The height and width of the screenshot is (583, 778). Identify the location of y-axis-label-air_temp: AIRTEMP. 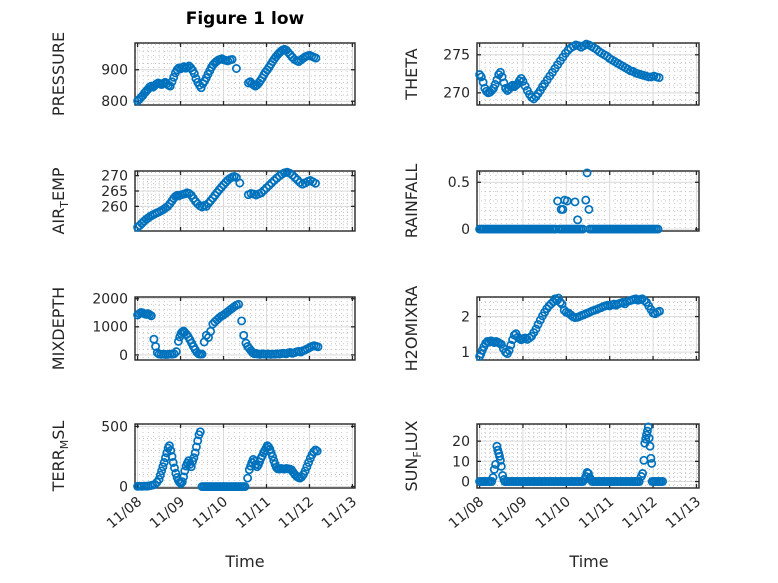
(60, 200).